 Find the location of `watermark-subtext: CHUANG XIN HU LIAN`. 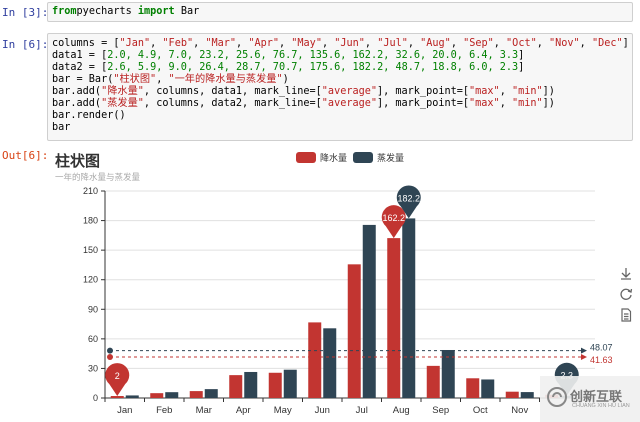

watermark-subtext: CHUANG XIN HU LIAN is located at coordinates (601, 406).